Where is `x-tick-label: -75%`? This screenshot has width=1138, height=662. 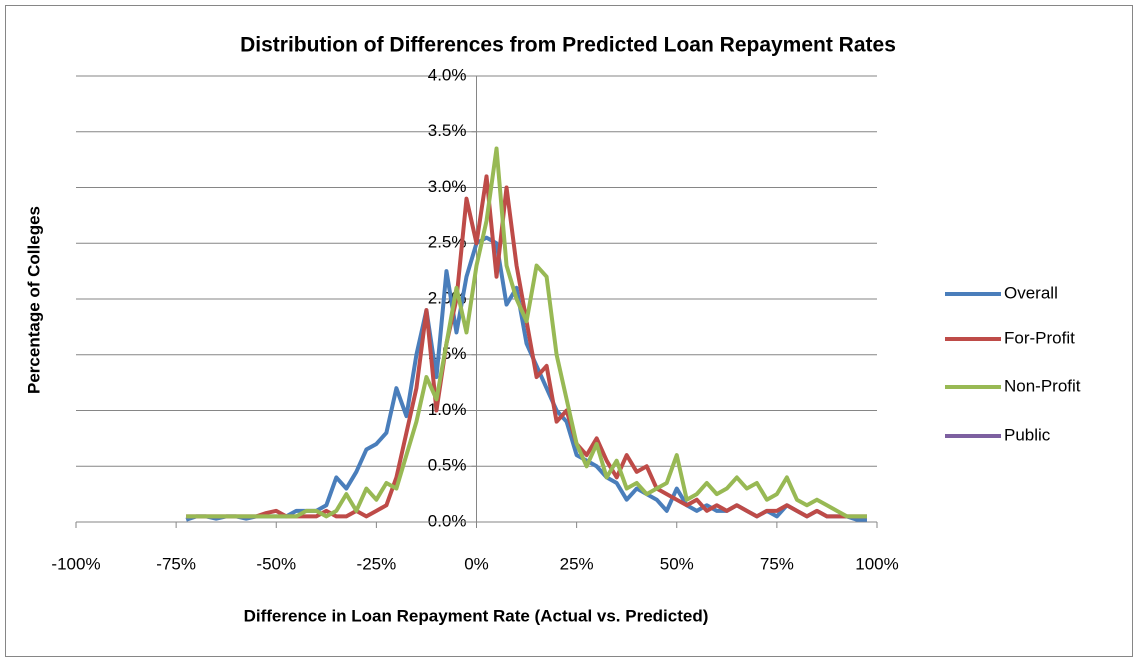 x-tick-label: -75% is located at coordinates (176, 563).